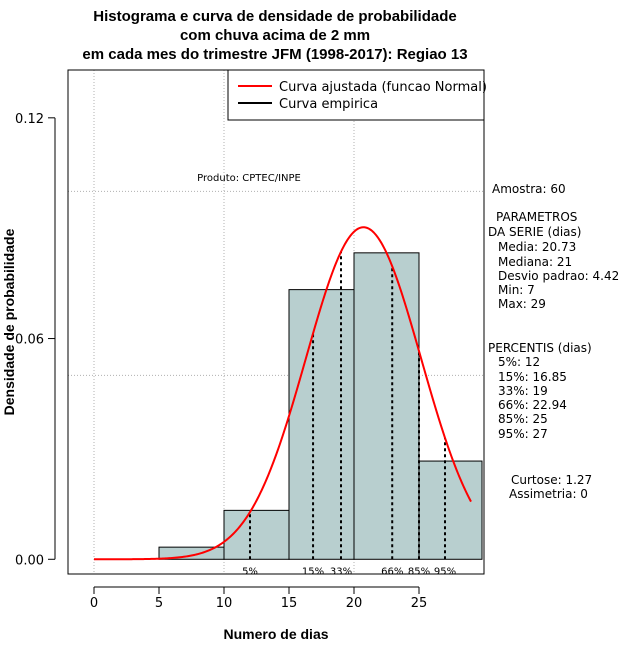 This screenshot has height=660, width=640. What do you see at coordinates (9, 321) in the screenshot?
I see `y-axis-title: Densidade de probabilidade` at bounding box center [9, 321].